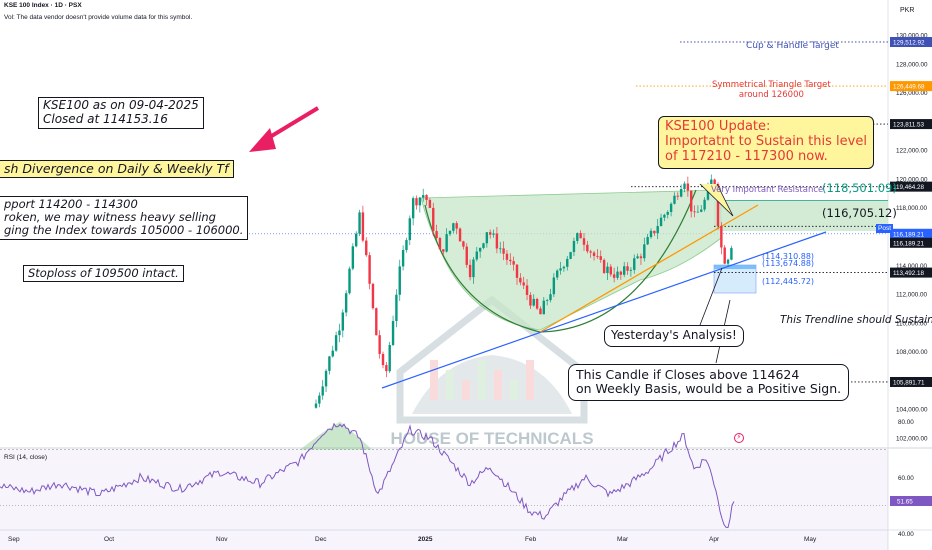 This screenshot has width=932, height=550. I want to click on watermark-bull, so click(492, 384).